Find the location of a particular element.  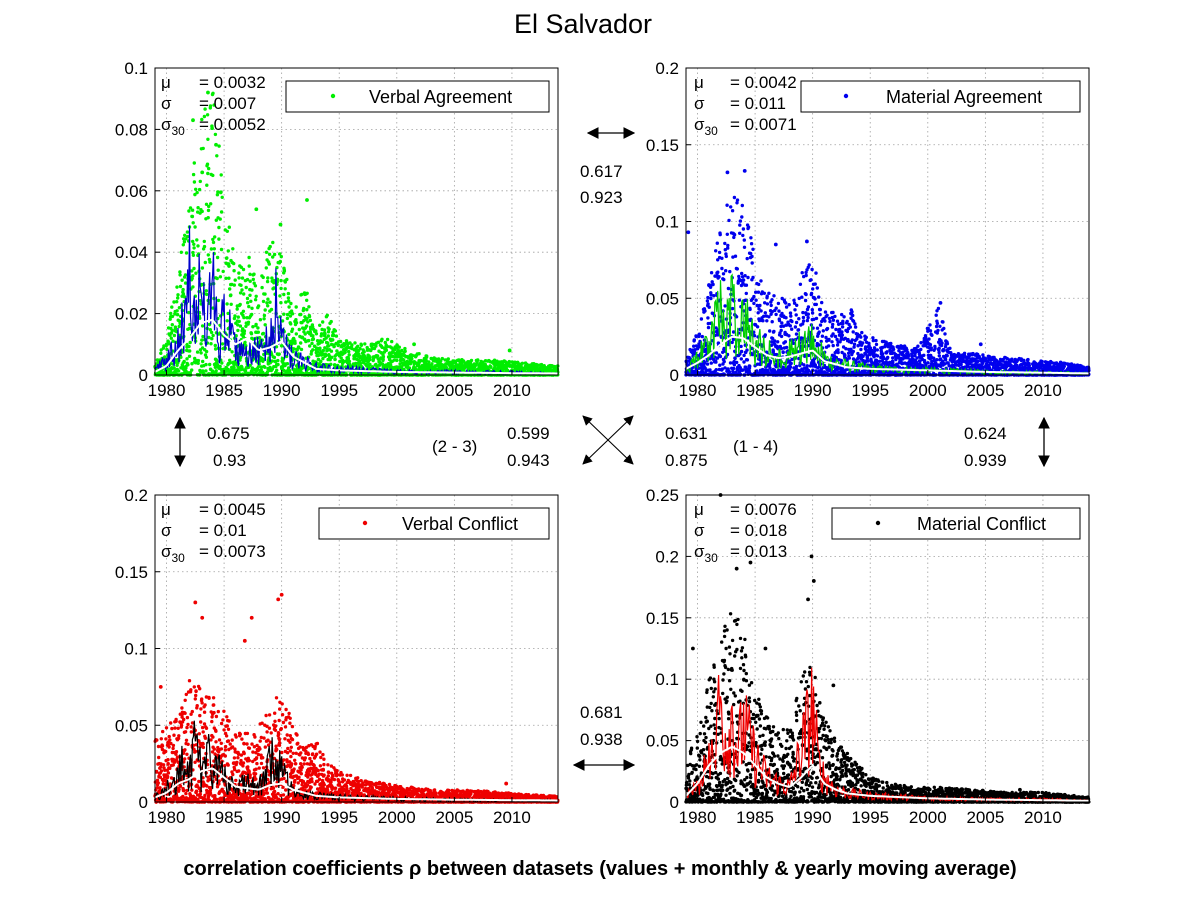

stat-sigma30-value: = 0.0052 is located at coordinates (232, 124).